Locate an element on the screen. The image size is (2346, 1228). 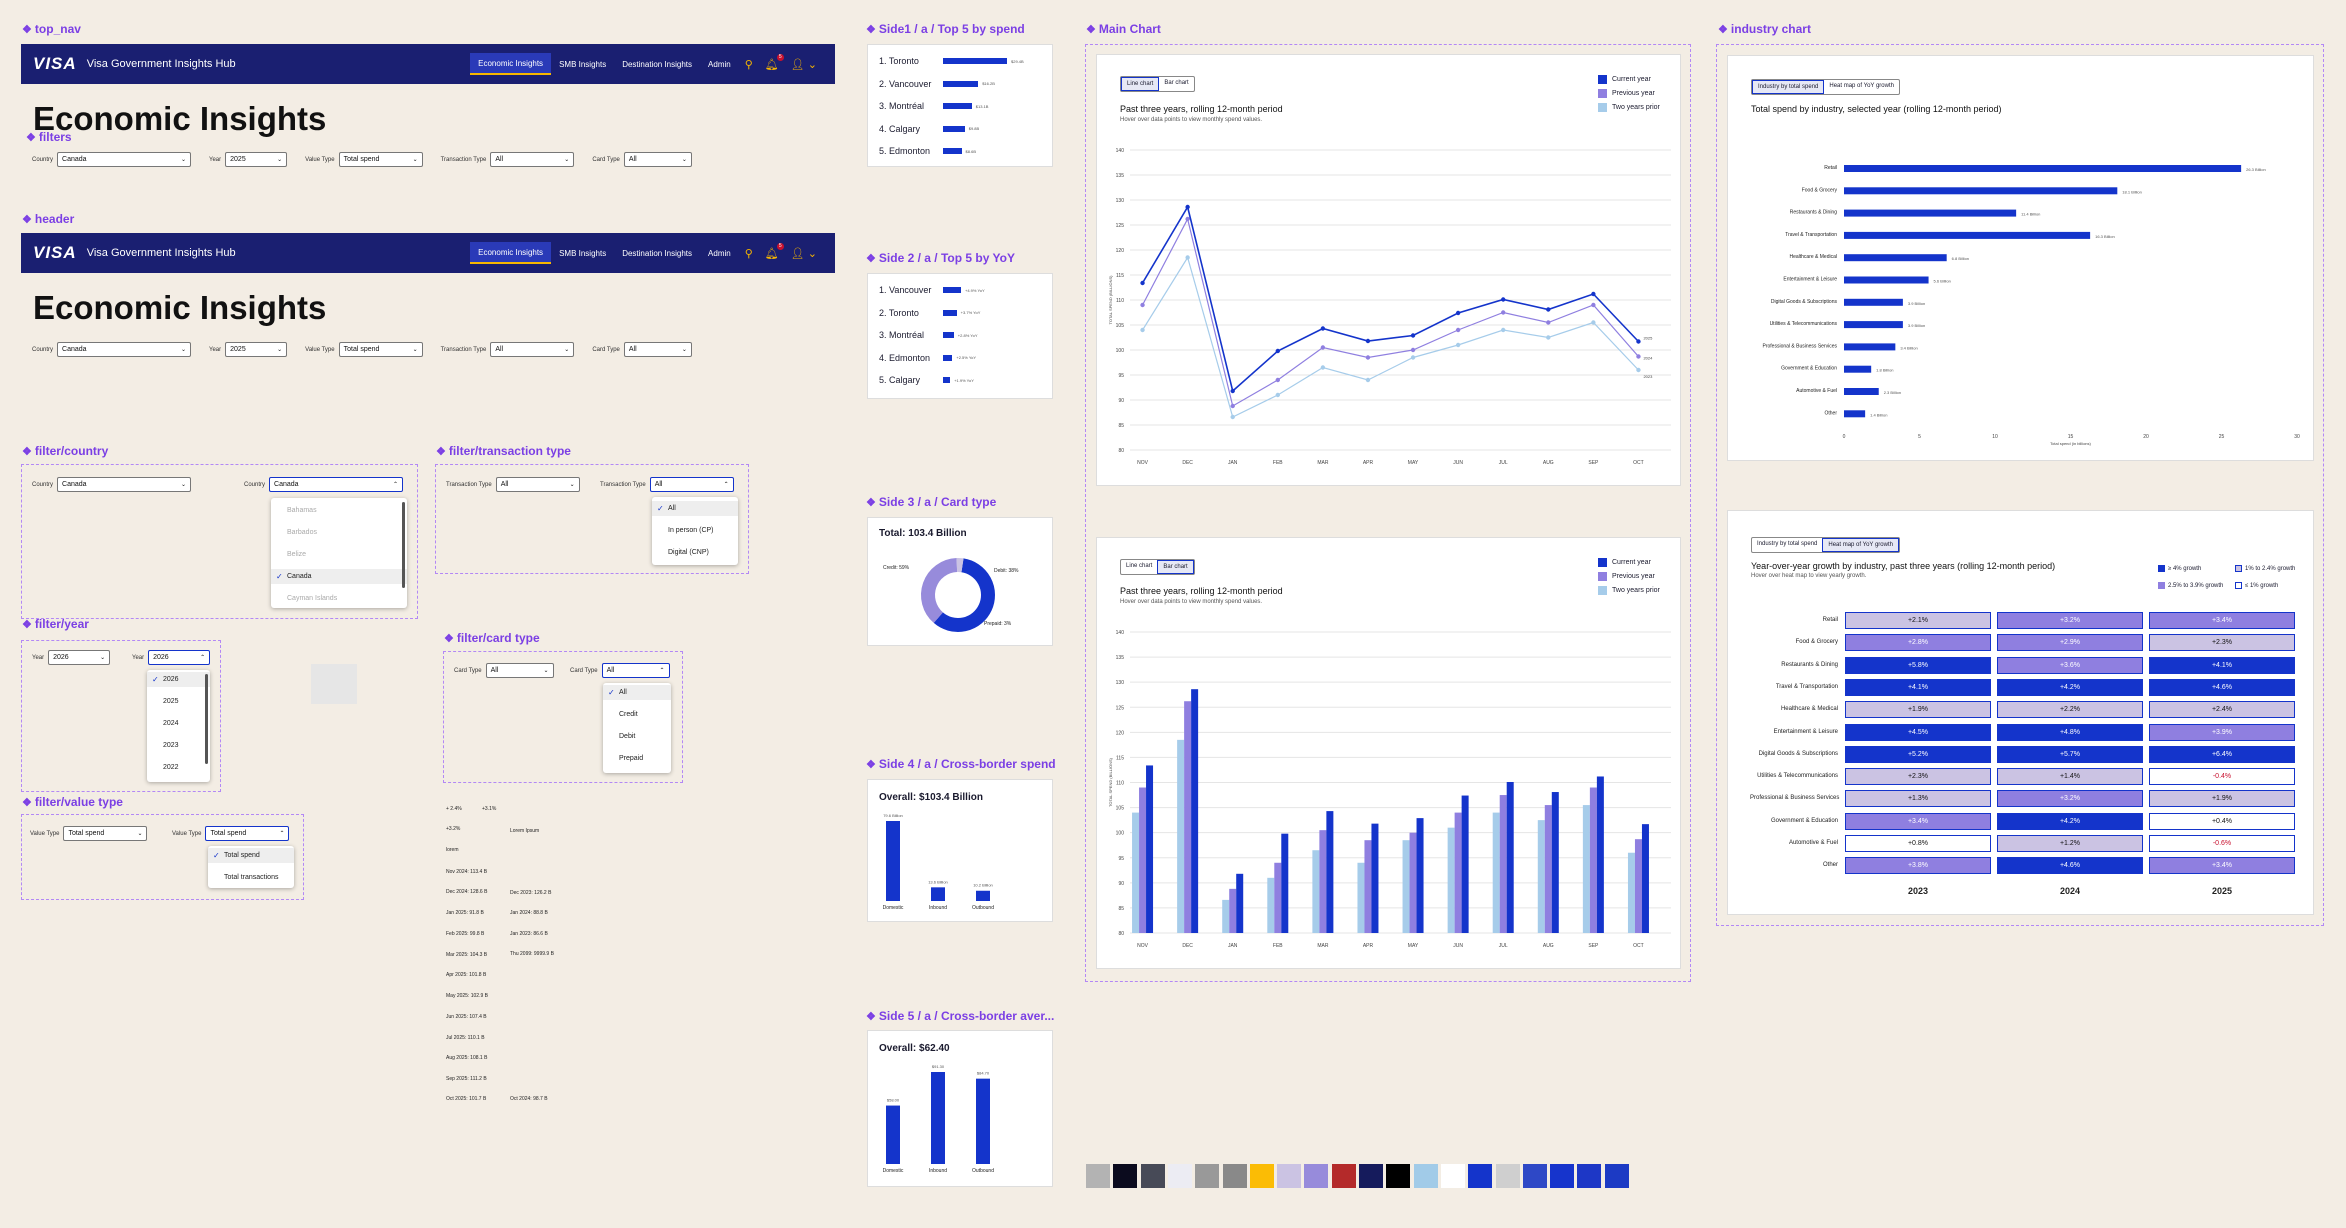
heat-cell: +0.8% is located at coordinates (1918, 843).